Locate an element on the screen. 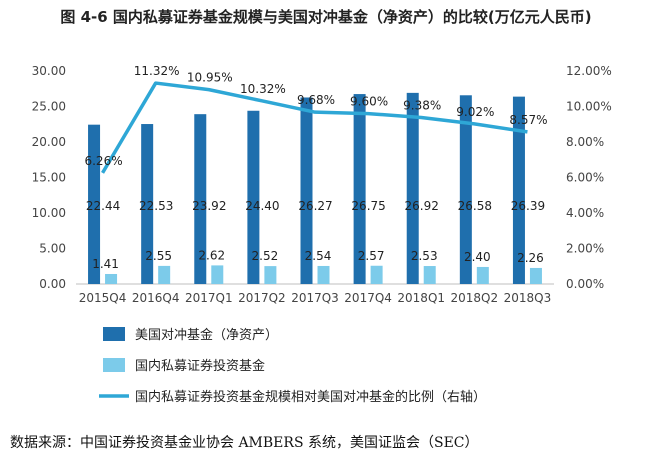  x-tick-label: 2017Q1 is located at coordinates (209, 298).